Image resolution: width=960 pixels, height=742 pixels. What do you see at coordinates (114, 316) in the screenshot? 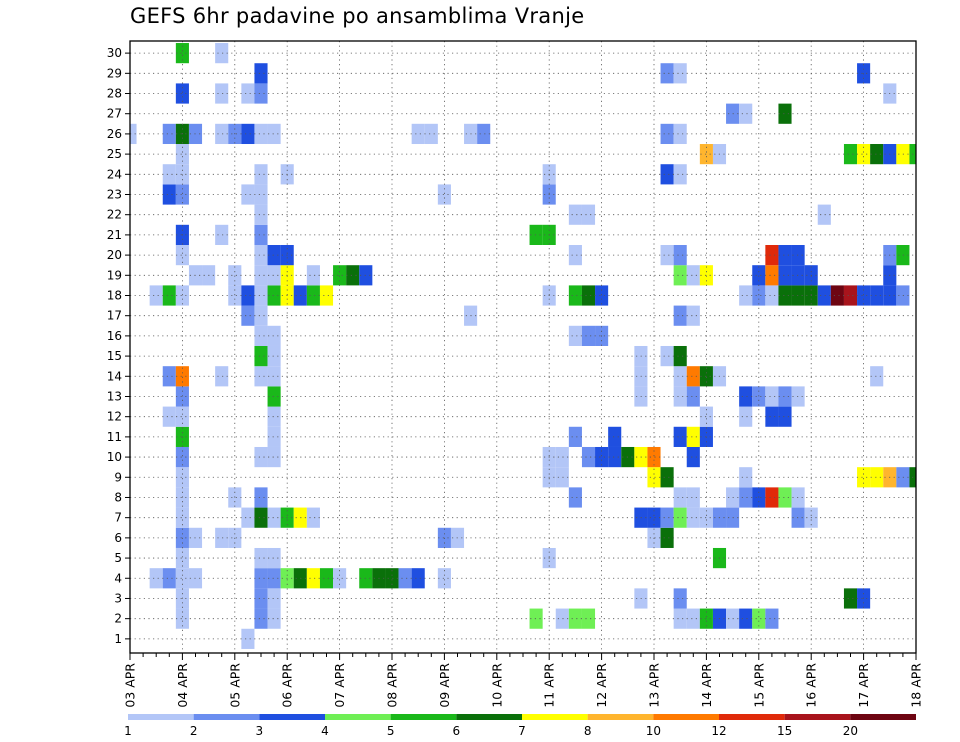
I see `y-tick-label: 17` at bounding box center [114, 316].